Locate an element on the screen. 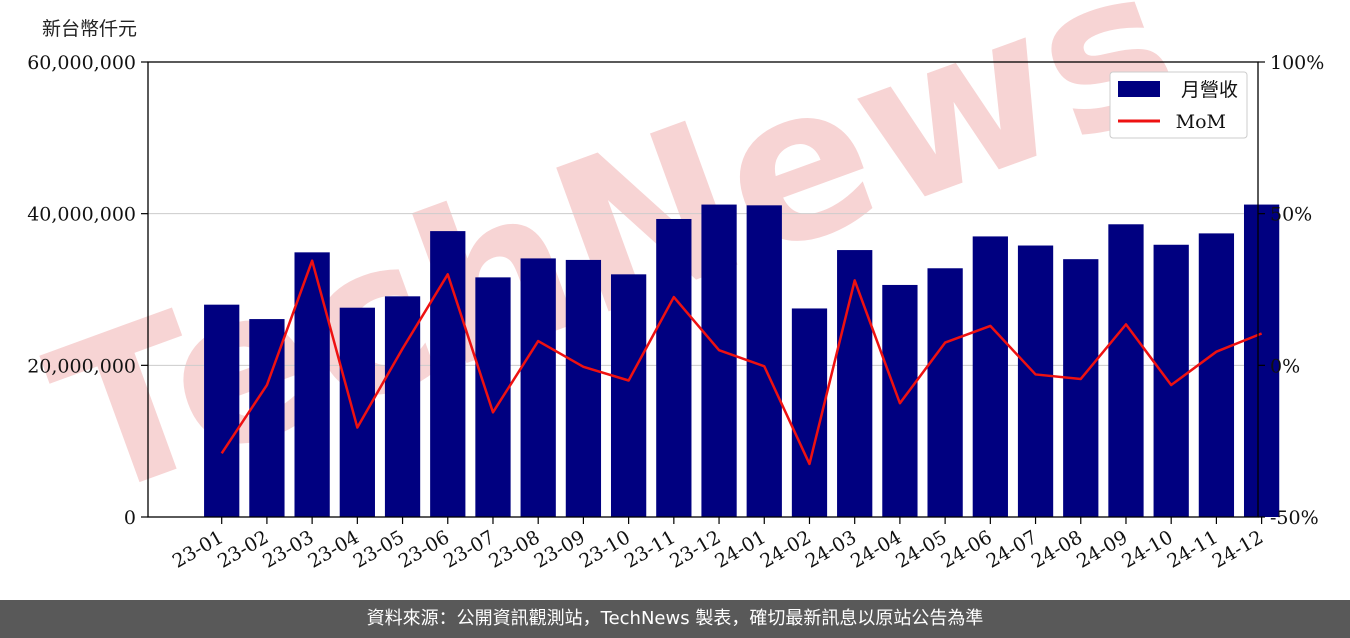 Image resolution: width=1350 pixels, height=638 pixels. x-tick-label: 24-08 is located at coordinates (1057, 549).